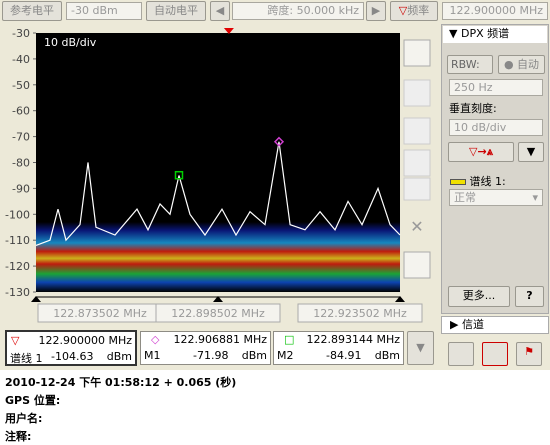 Image resolution: width=550 pixels, height=445 pixels. What do you see at coordinates (17, 240) in the screenshot?
I see `y-tick-label: -110` at bounding box center [17, 240].